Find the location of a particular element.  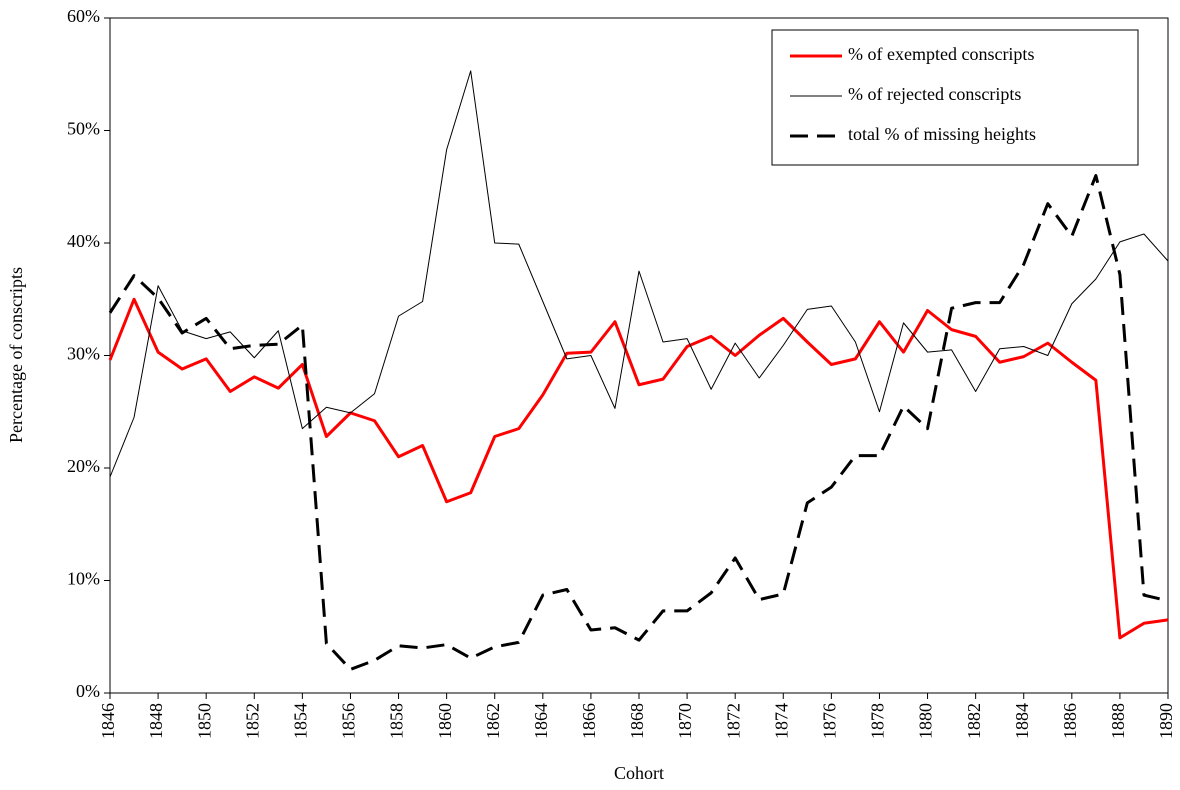

x-tick-label: 1888 is located at coordinates (1118, 721).